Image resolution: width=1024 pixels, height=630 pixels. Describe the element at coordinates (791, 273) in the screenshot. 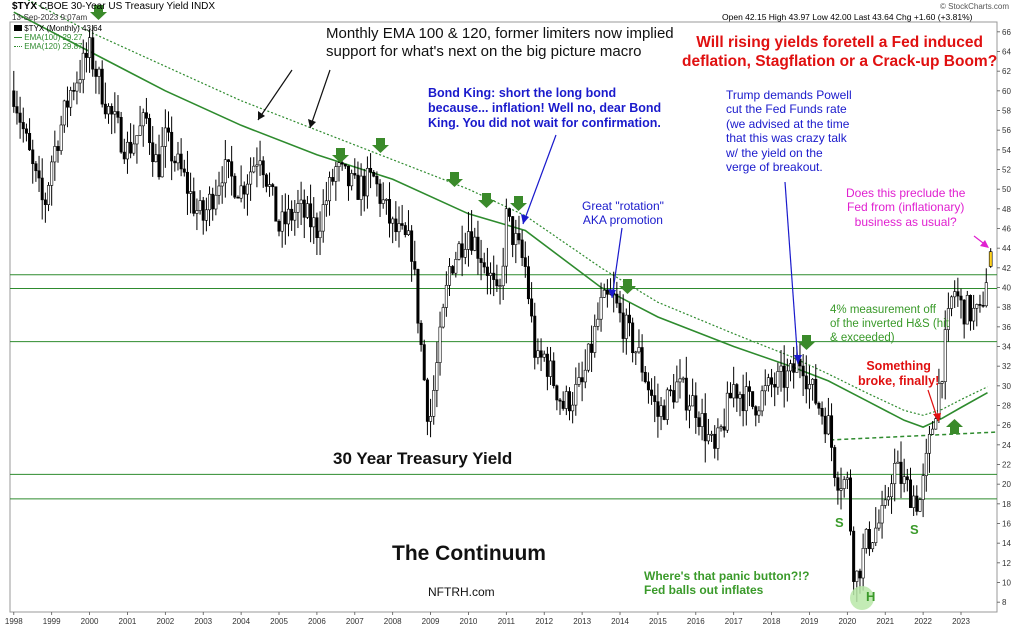

I see `trump-pointer-line` at that location.